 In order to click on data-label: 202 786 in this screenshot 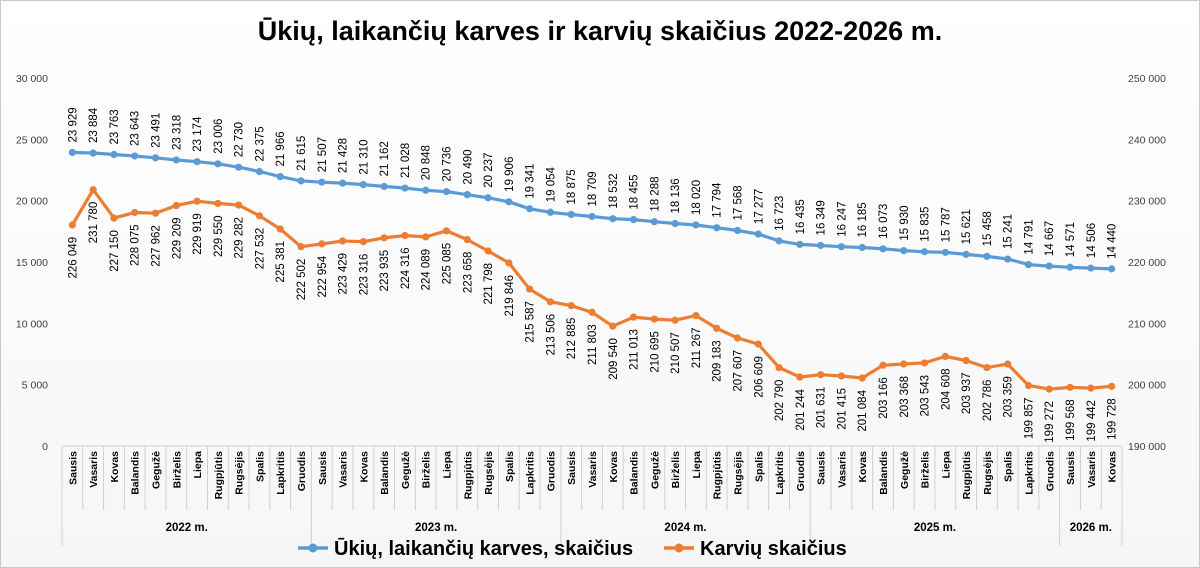, I will do `click(988, 401)`.